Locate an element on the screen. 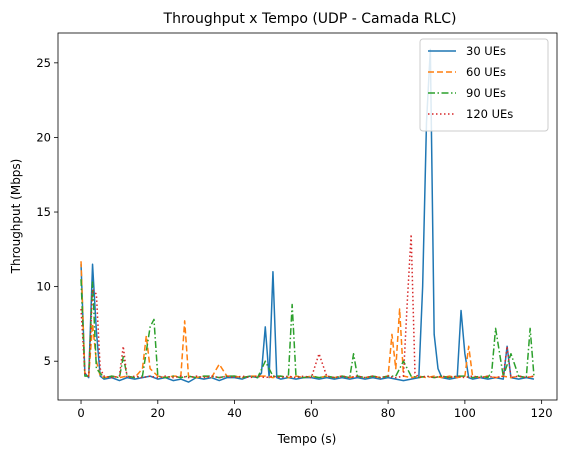  y-tick-label: 10 is located at coordinates (43, 287).